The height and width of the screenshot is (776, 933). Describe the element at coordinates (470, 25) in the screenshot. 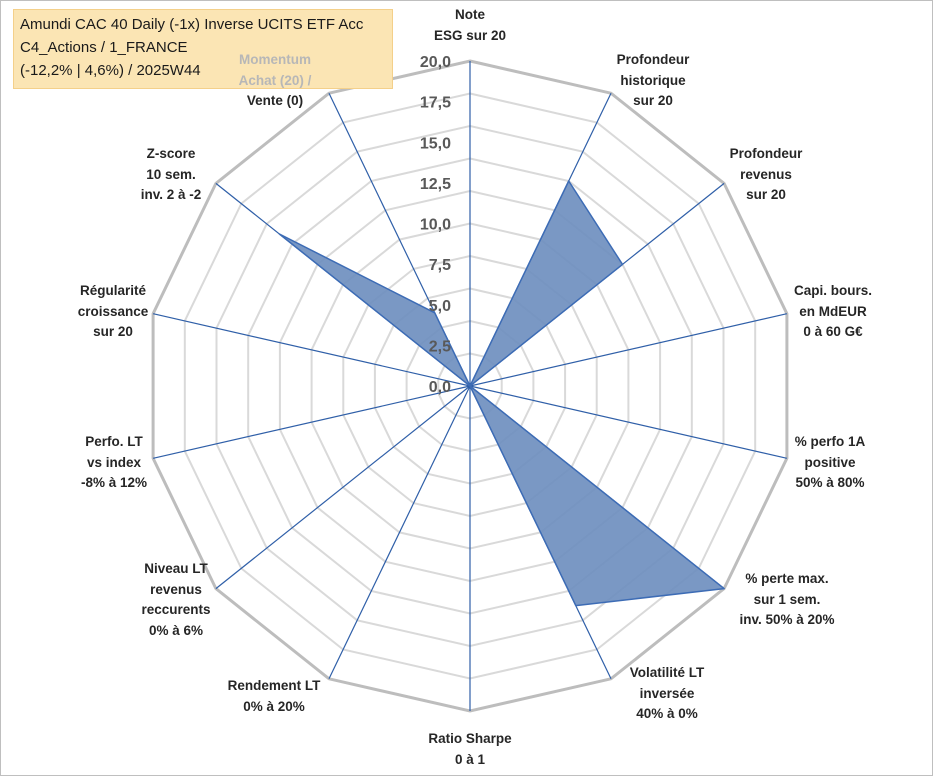

I see `axis-label-esg: Note ESG sur 20` at that location.